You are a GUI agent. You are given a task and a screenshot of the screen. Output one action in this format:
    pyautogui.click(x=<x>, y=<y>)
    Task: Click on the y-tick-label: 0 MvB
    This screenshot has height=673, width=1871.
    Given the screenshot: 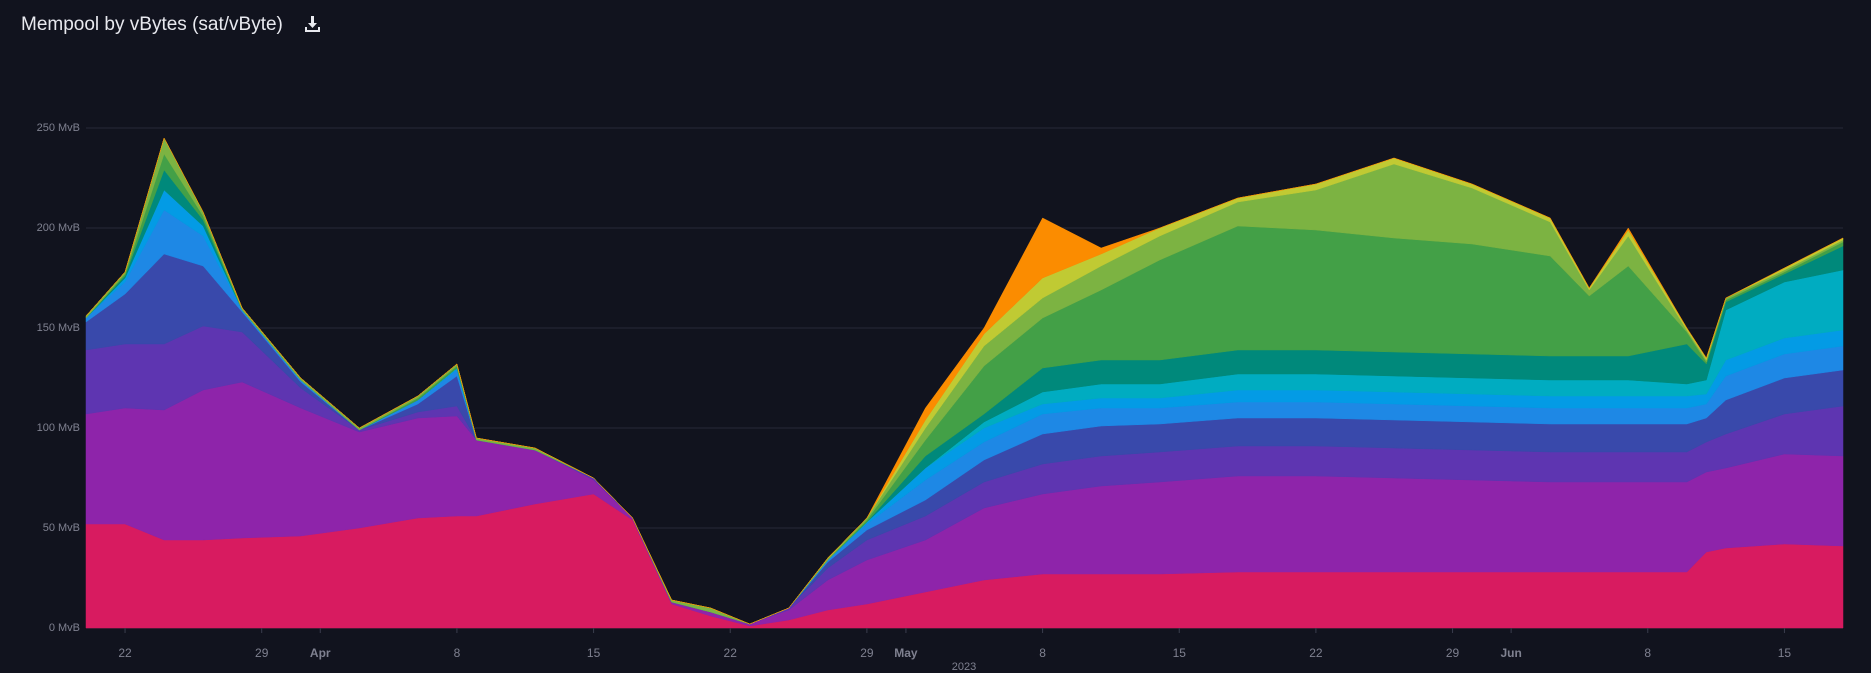 What is the action you would take?
    pyautogui.click(x=64, y=628)
    